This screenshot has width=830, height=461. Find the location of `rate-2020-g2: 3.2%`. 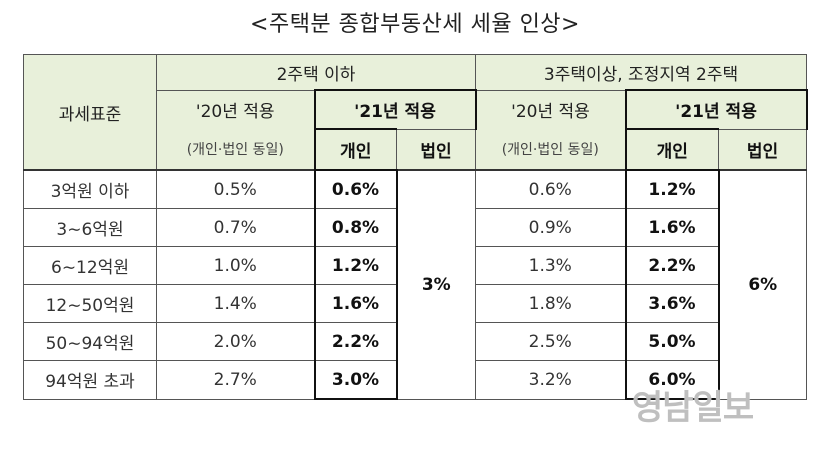

rate-2020-g2: 3.2% is located at coordinates (550, 380).